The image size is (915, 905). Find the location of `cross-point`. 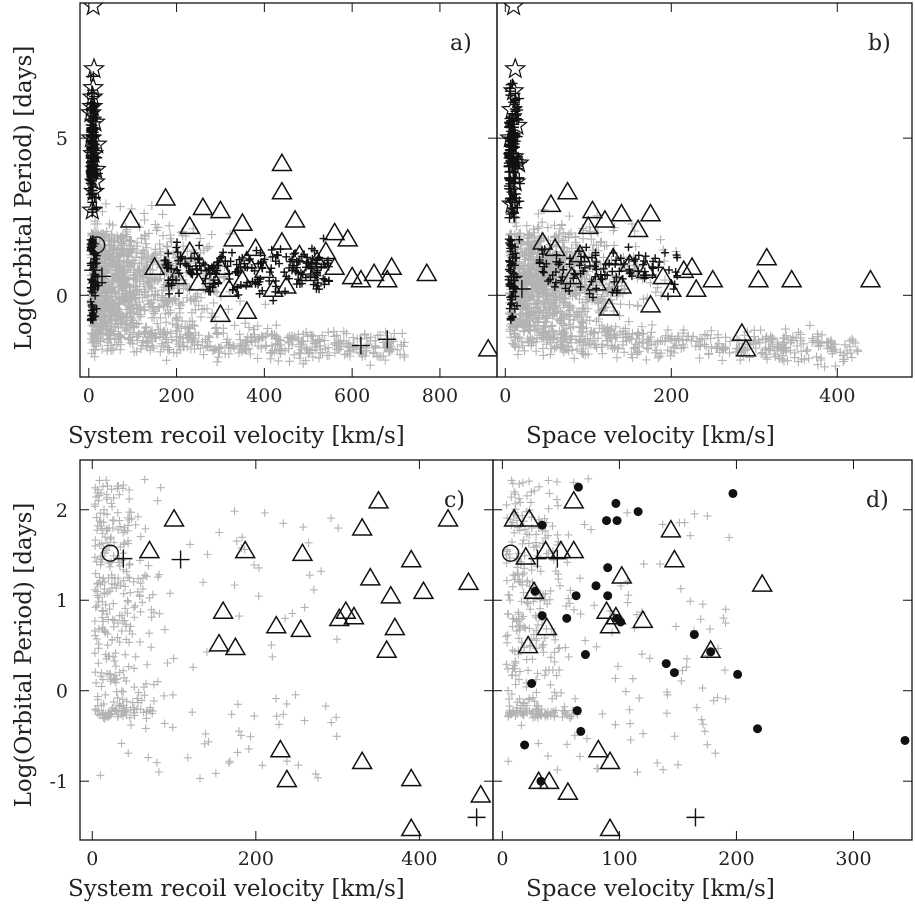

cross-point is located at coordinates (513, 276).